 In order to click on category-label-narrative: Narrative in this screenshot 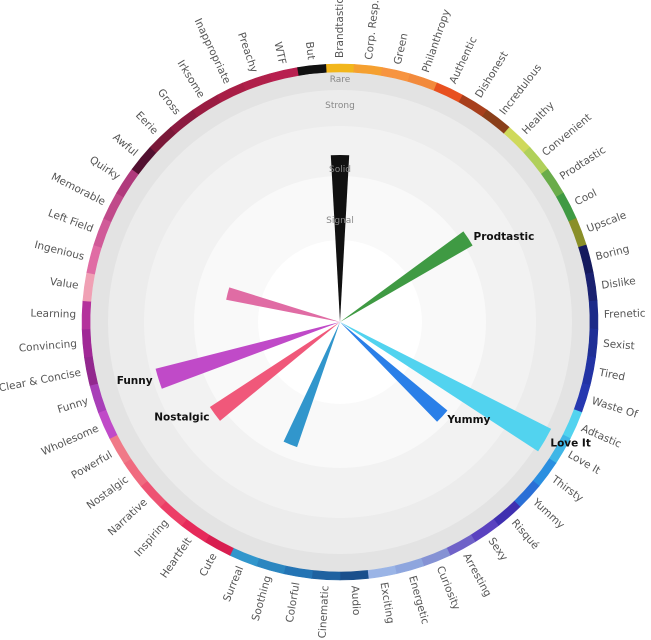, I will do `click(128, 517)`.